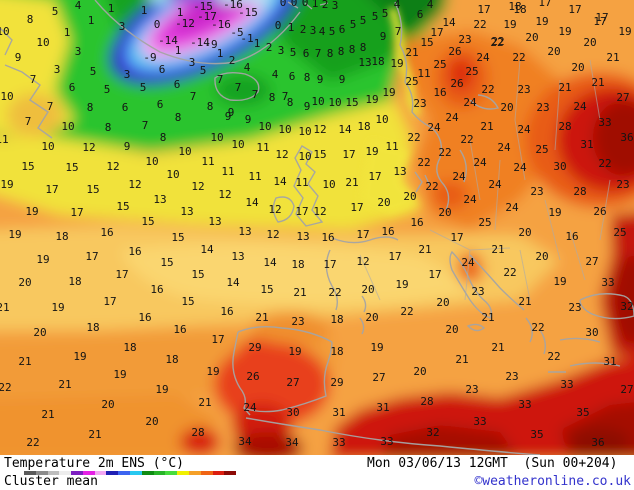  I want to click on temperature-label: 4, so click(397, 5).